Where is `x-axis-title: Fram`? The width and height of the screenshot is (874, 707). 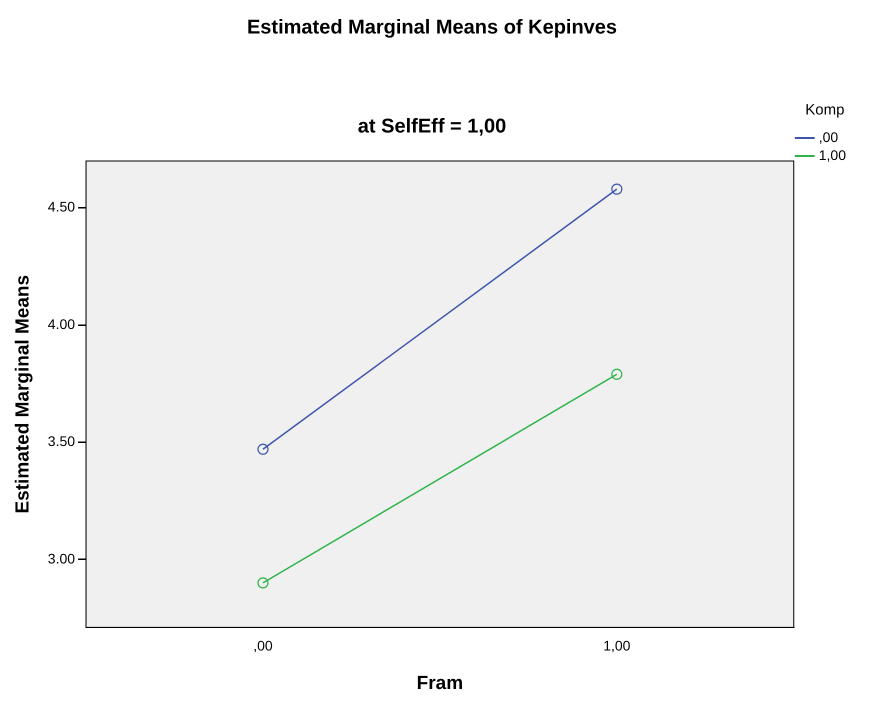
x-axis-title: Fram is located at coordinates (440, 683).